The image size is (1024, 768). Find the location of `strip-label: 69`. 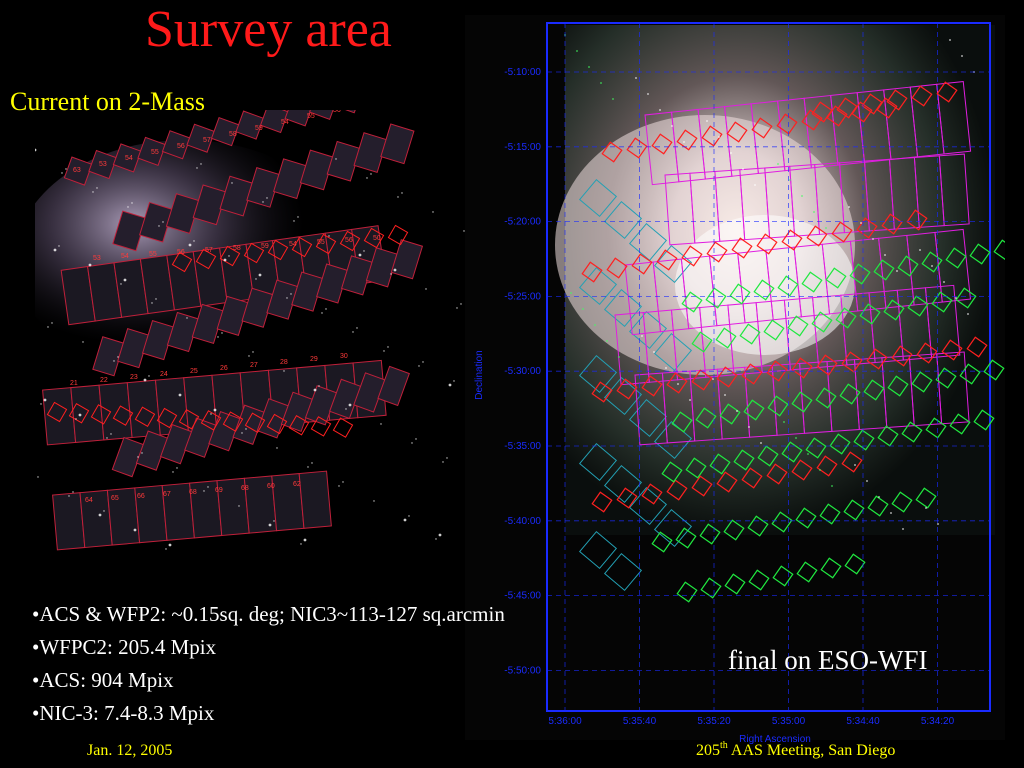

strip-label: 69 is located at coordinates (219, 490).